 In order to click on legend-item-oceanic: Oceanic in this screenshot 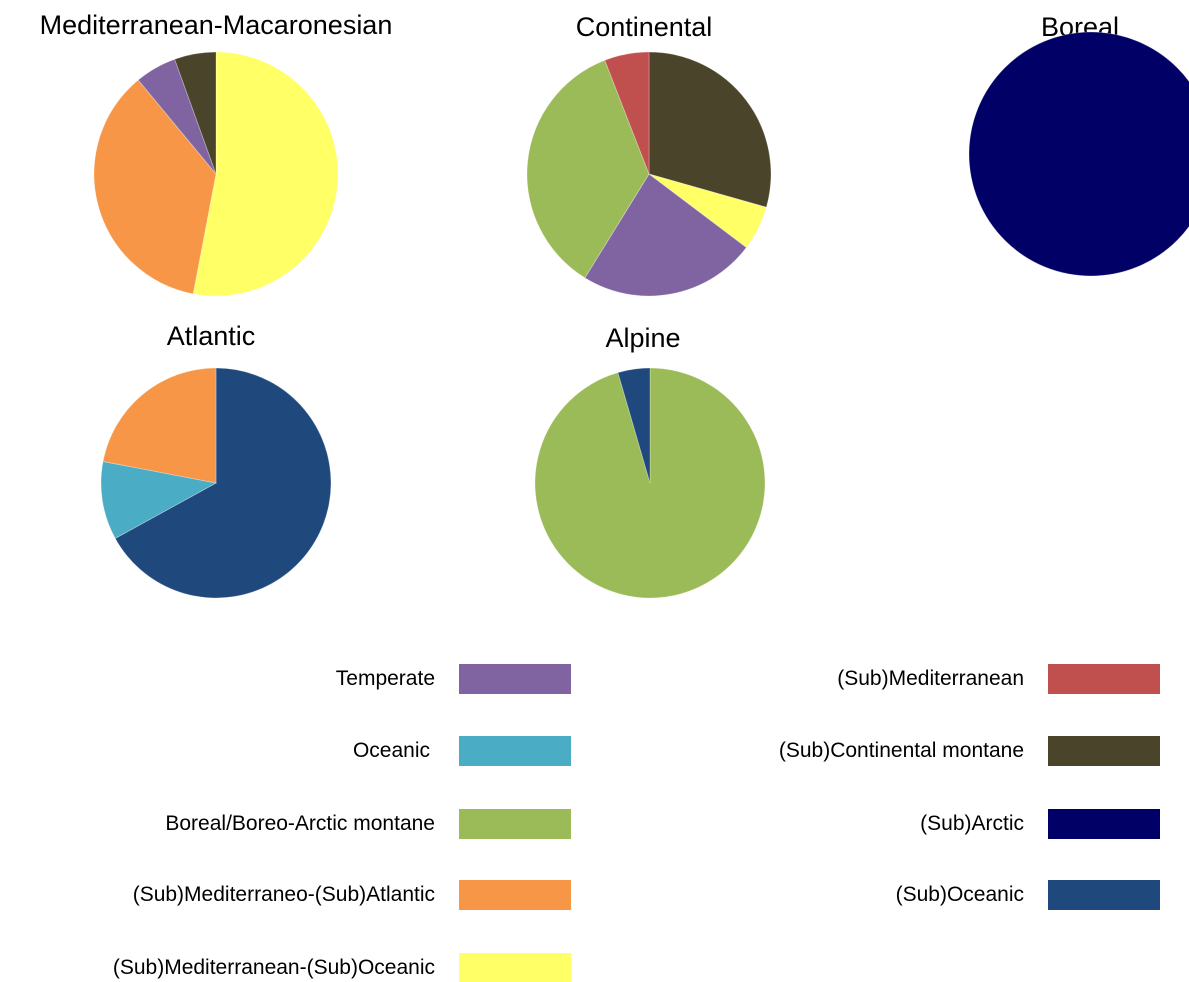, I will do `click(285, 751)`.